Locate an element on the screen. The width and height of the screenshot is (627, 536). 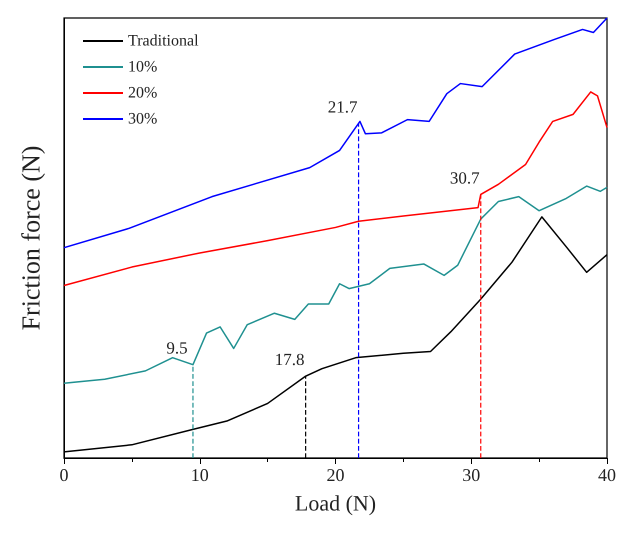
x-tick-label: 30 is located at coordinates (471, 475).